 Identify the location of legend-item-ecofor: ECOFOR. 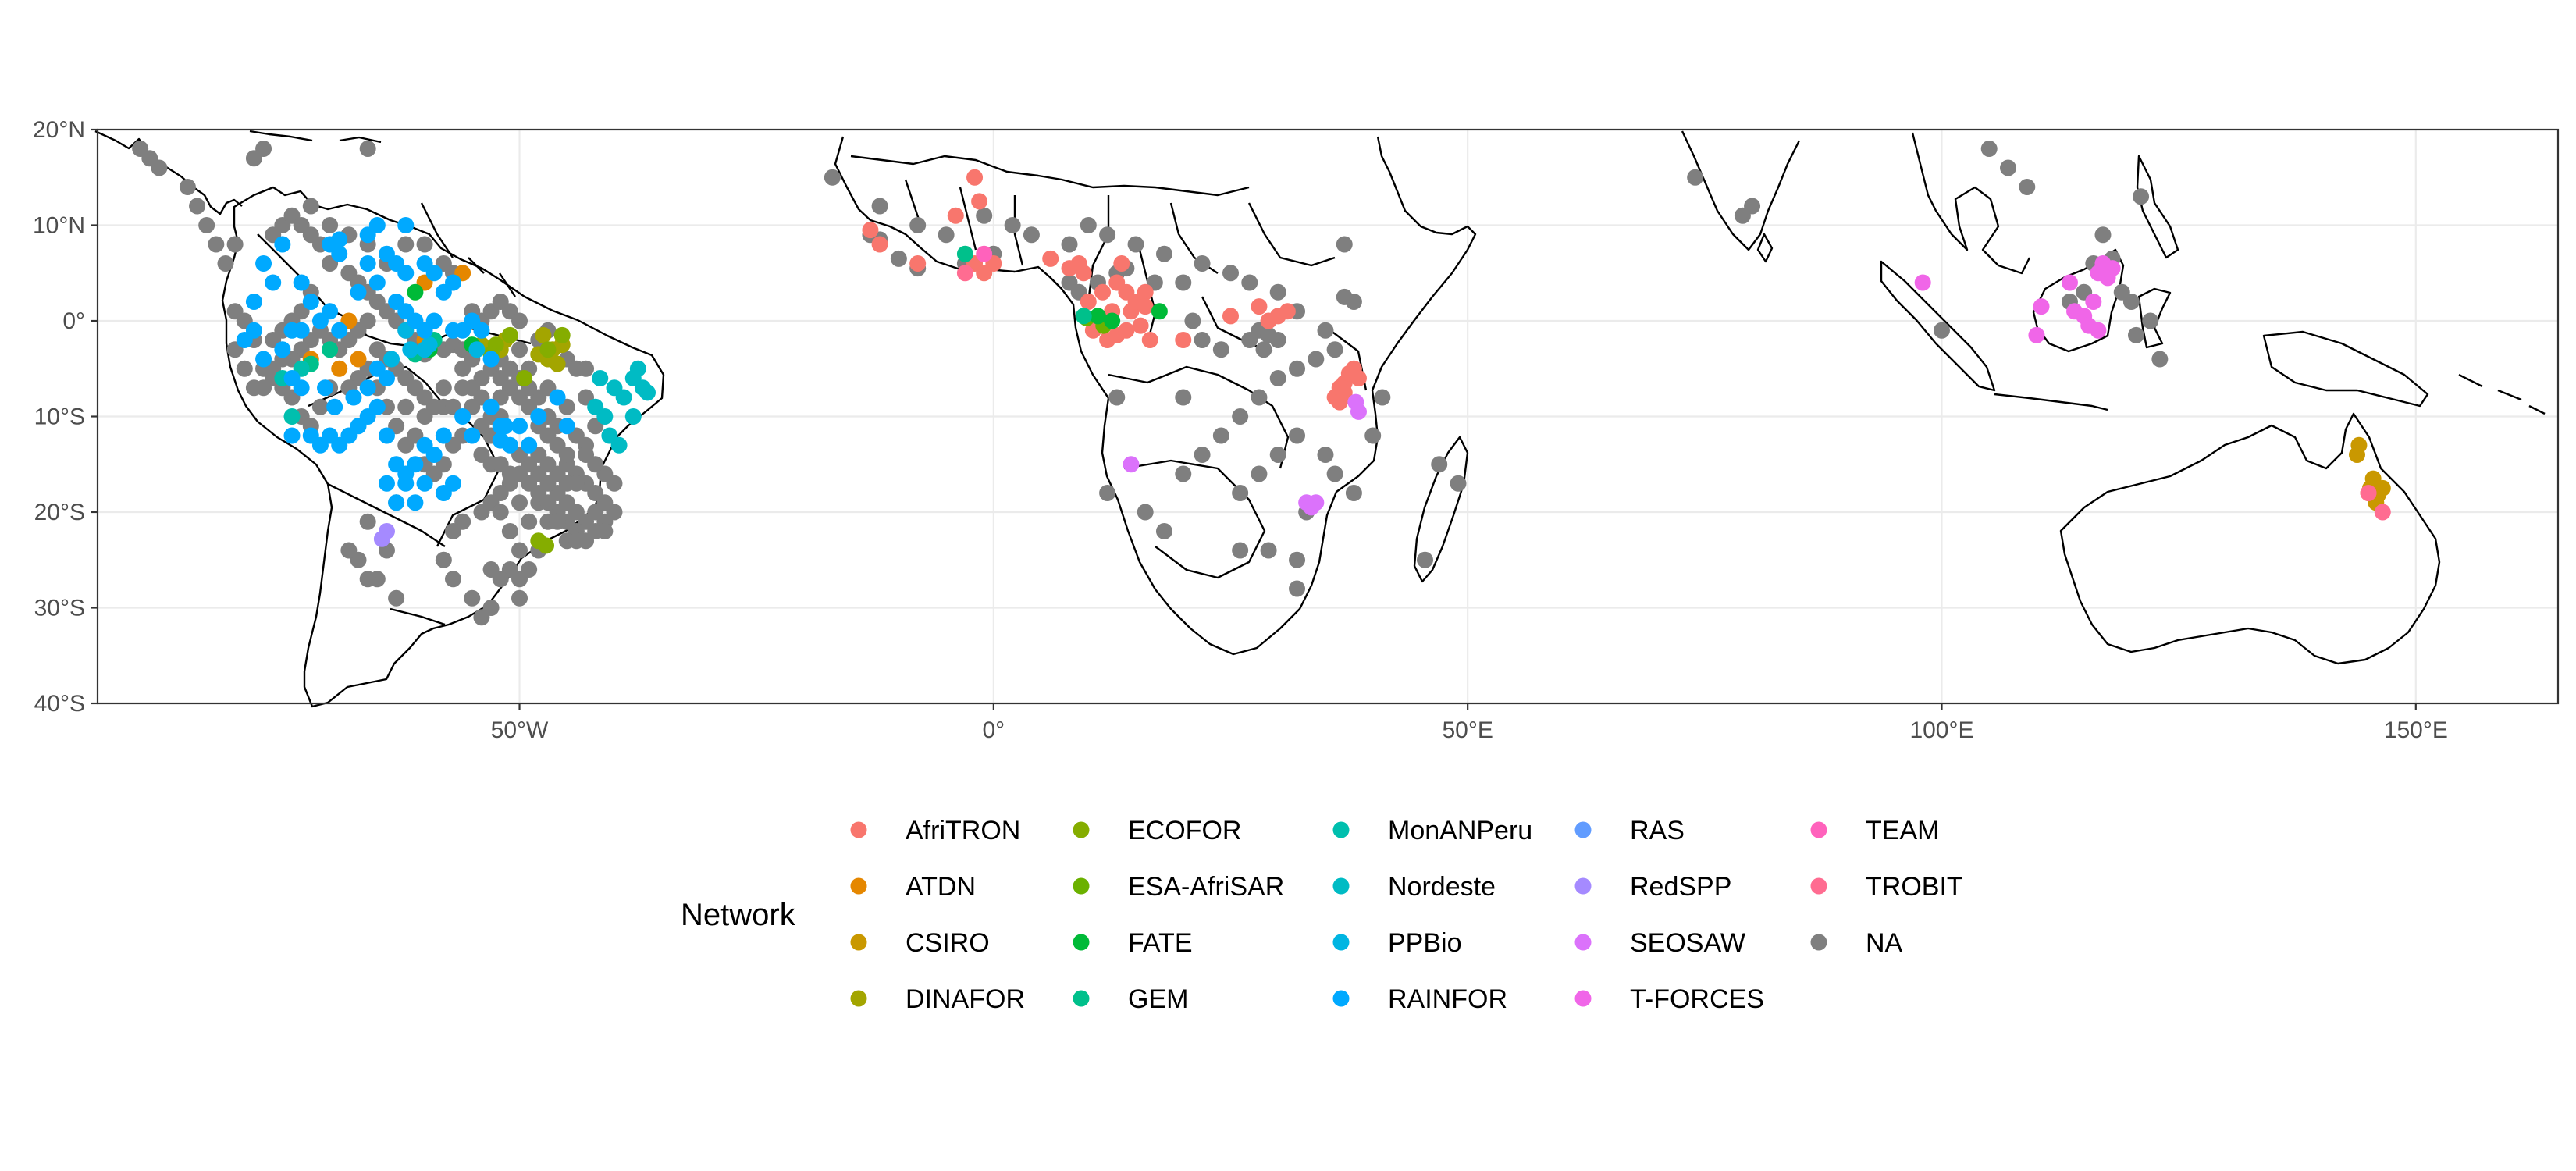
(1157, 830).